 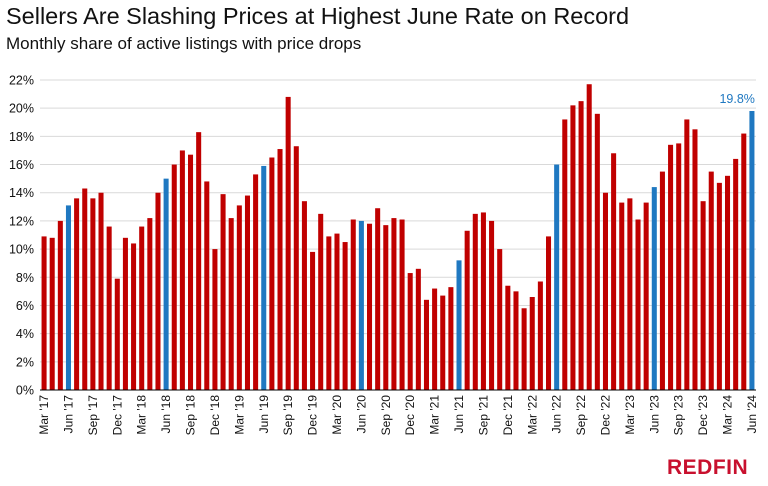 What do you see at coordinates (25, 334) in the screenshot?
I see `y-tick-label: 4%` at bounding box center [25, 334].